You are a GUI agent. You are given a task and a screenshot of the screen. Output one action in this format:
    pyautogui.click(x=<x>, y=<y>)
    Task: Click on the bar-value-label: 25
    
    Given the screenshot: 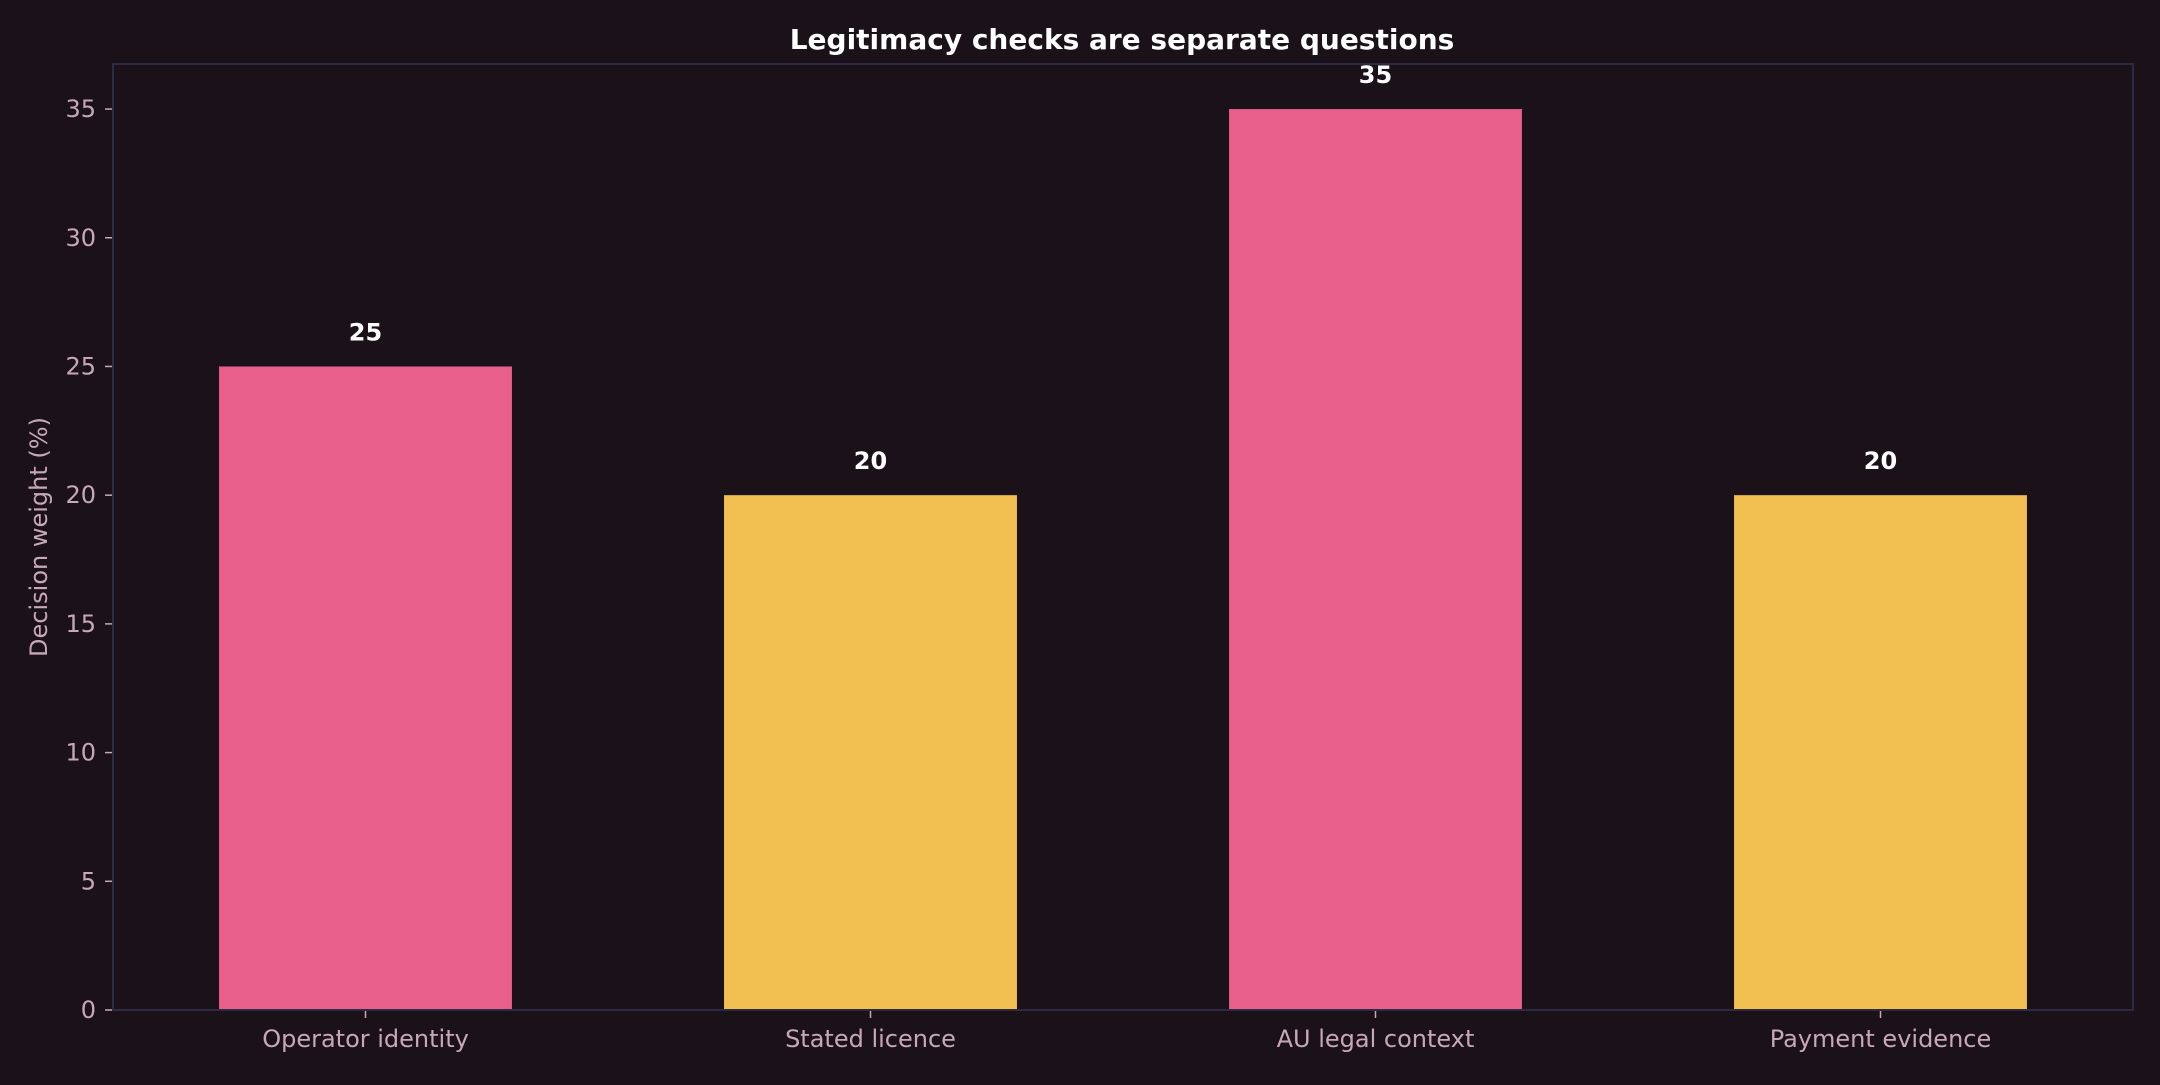 What is the action you would take?
    pyautogui.click(x=365, y=332)
    